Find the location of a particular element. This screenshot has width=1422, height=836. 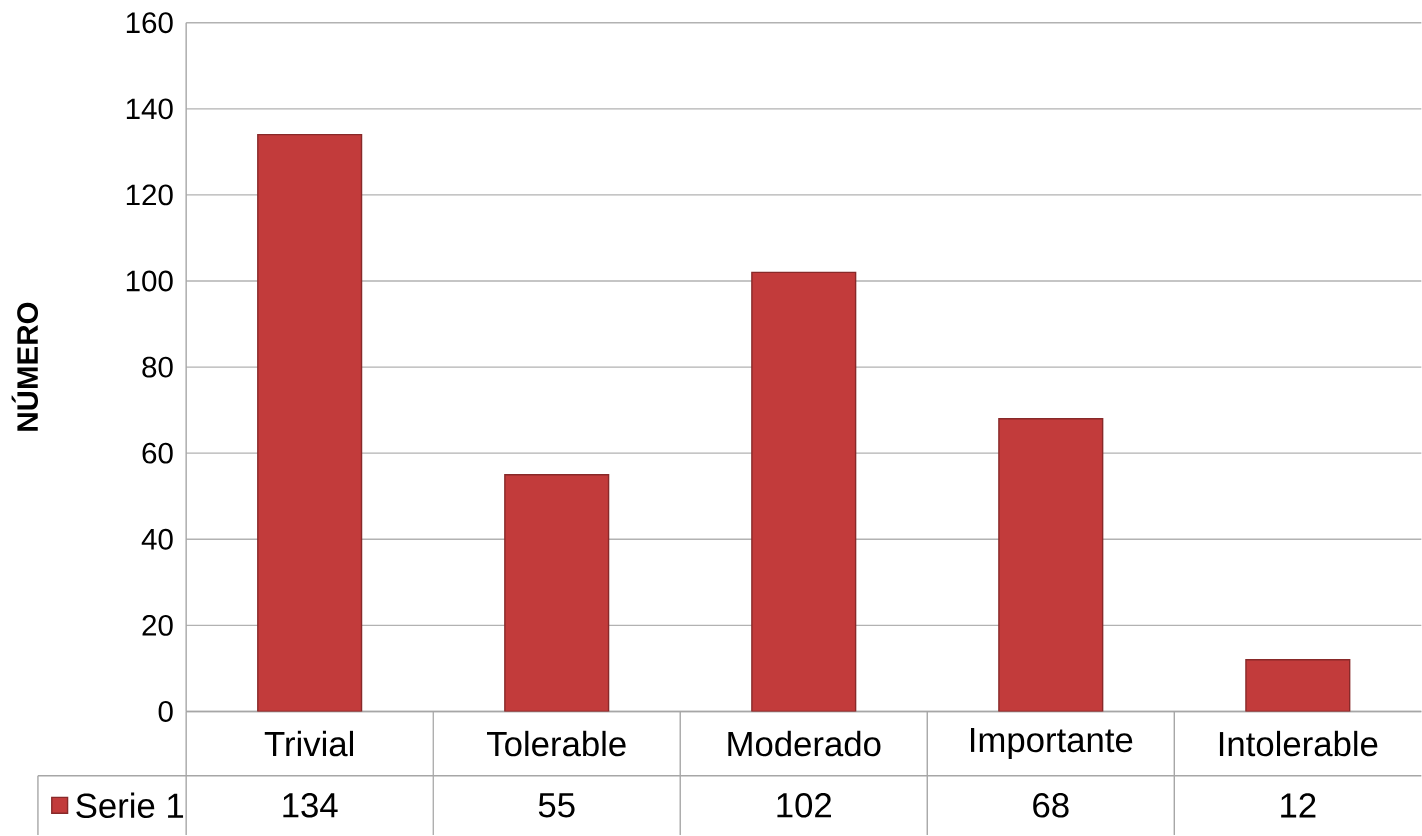

y-tick-label: 0 is located at coordinates (165, 712).